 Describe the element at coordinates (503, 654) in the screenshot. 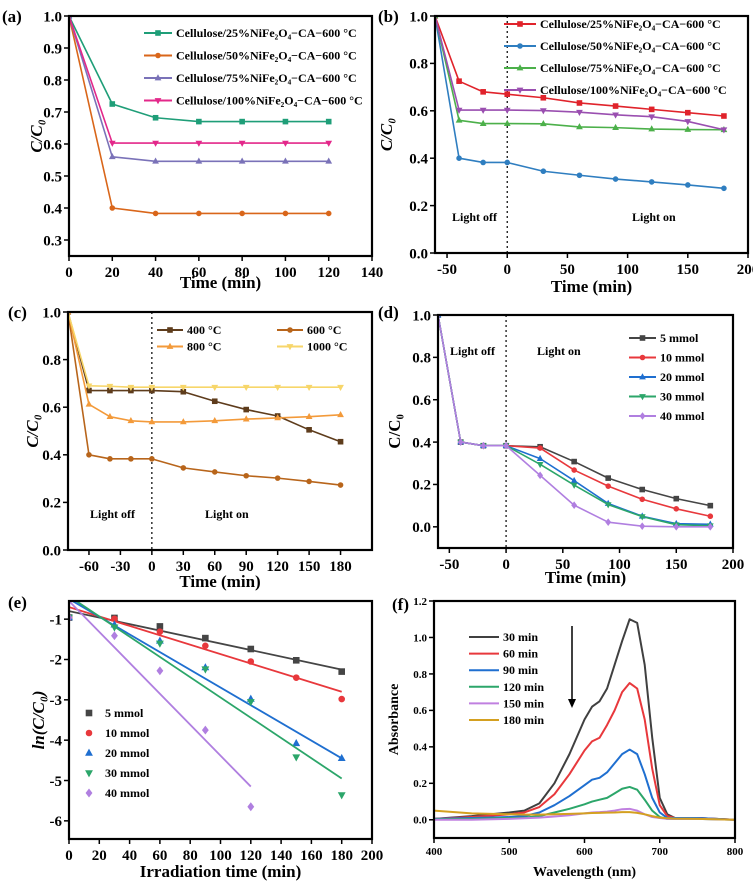

I see `legend-item: 60 min` at that location.